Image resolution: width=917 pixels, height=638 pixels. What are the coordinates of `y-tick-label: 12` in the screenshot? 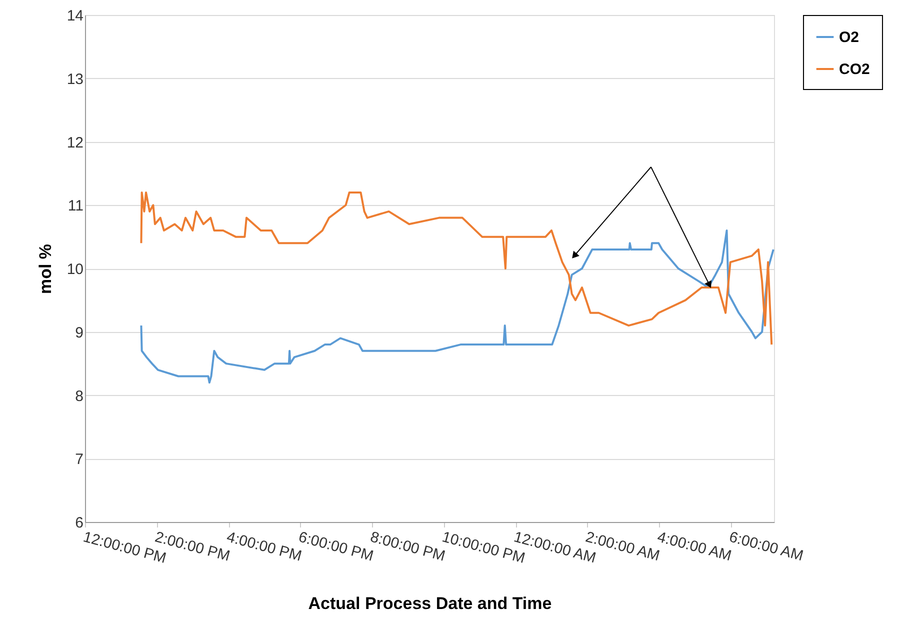 It's located at (75, 143).